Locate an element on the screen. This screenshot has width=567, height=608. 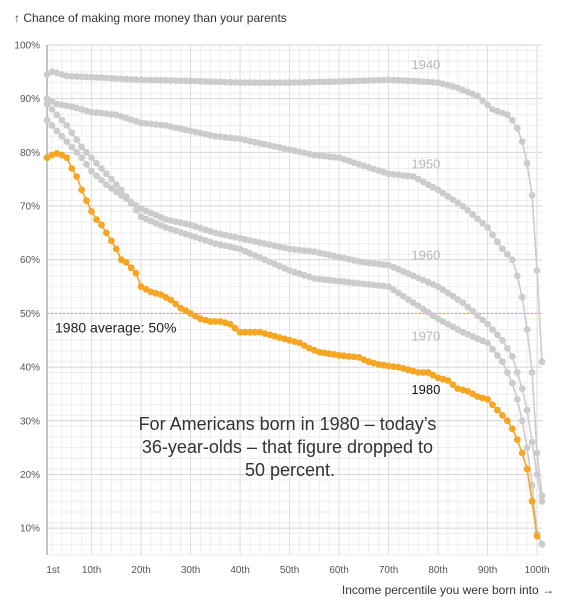
series-label-1980: 1980 is located at coordinates (425, 389).